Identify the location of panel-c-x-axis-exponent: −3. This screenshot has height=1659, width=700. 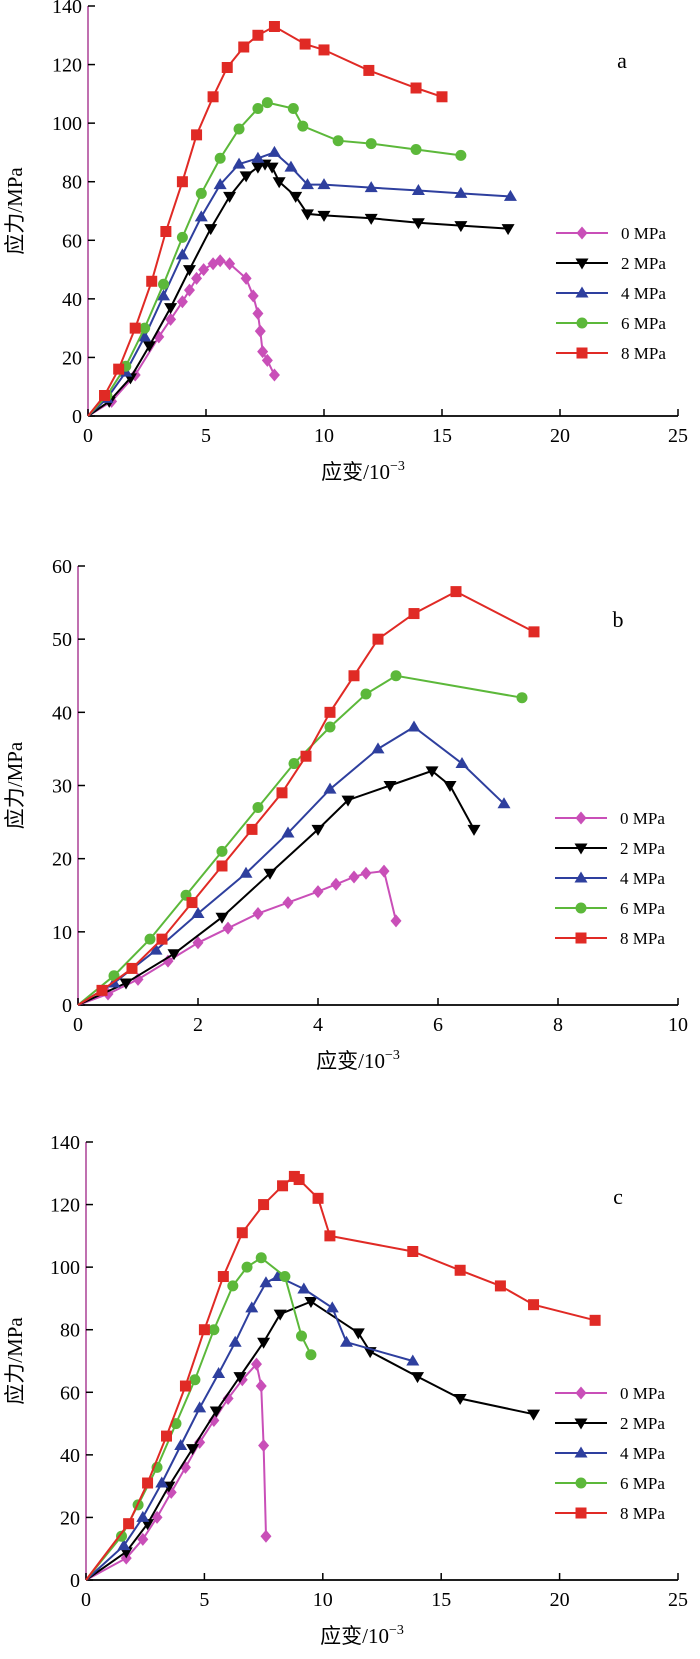
(396, 1630).